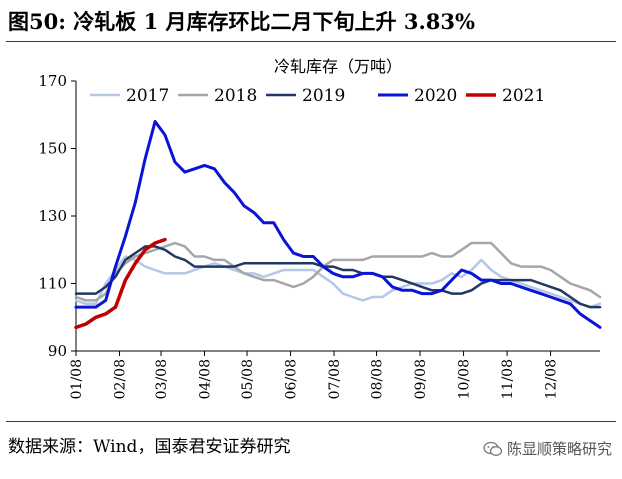 The height and width of the screenshot is (479, 622). I want to click on watermark: 陈显顺策略研究, so click(547, 448).